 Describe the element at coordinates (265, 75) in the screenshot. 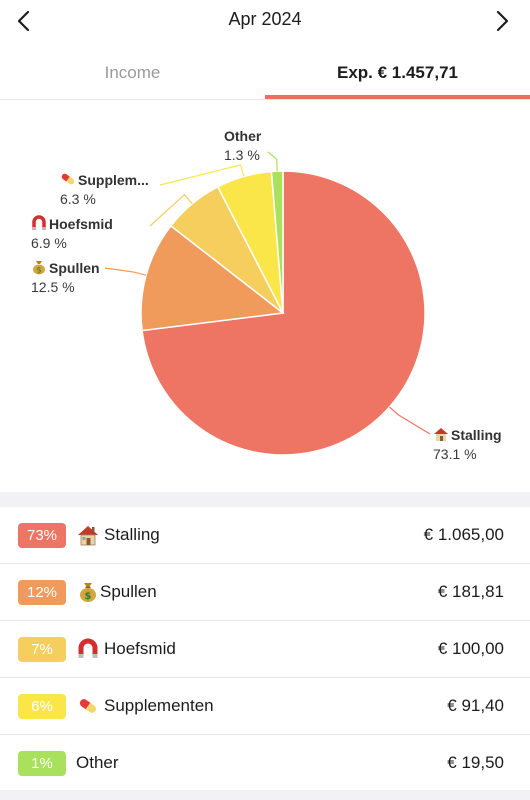

I see `tab-bar: Income Exp. € 1.457,71` at that location.